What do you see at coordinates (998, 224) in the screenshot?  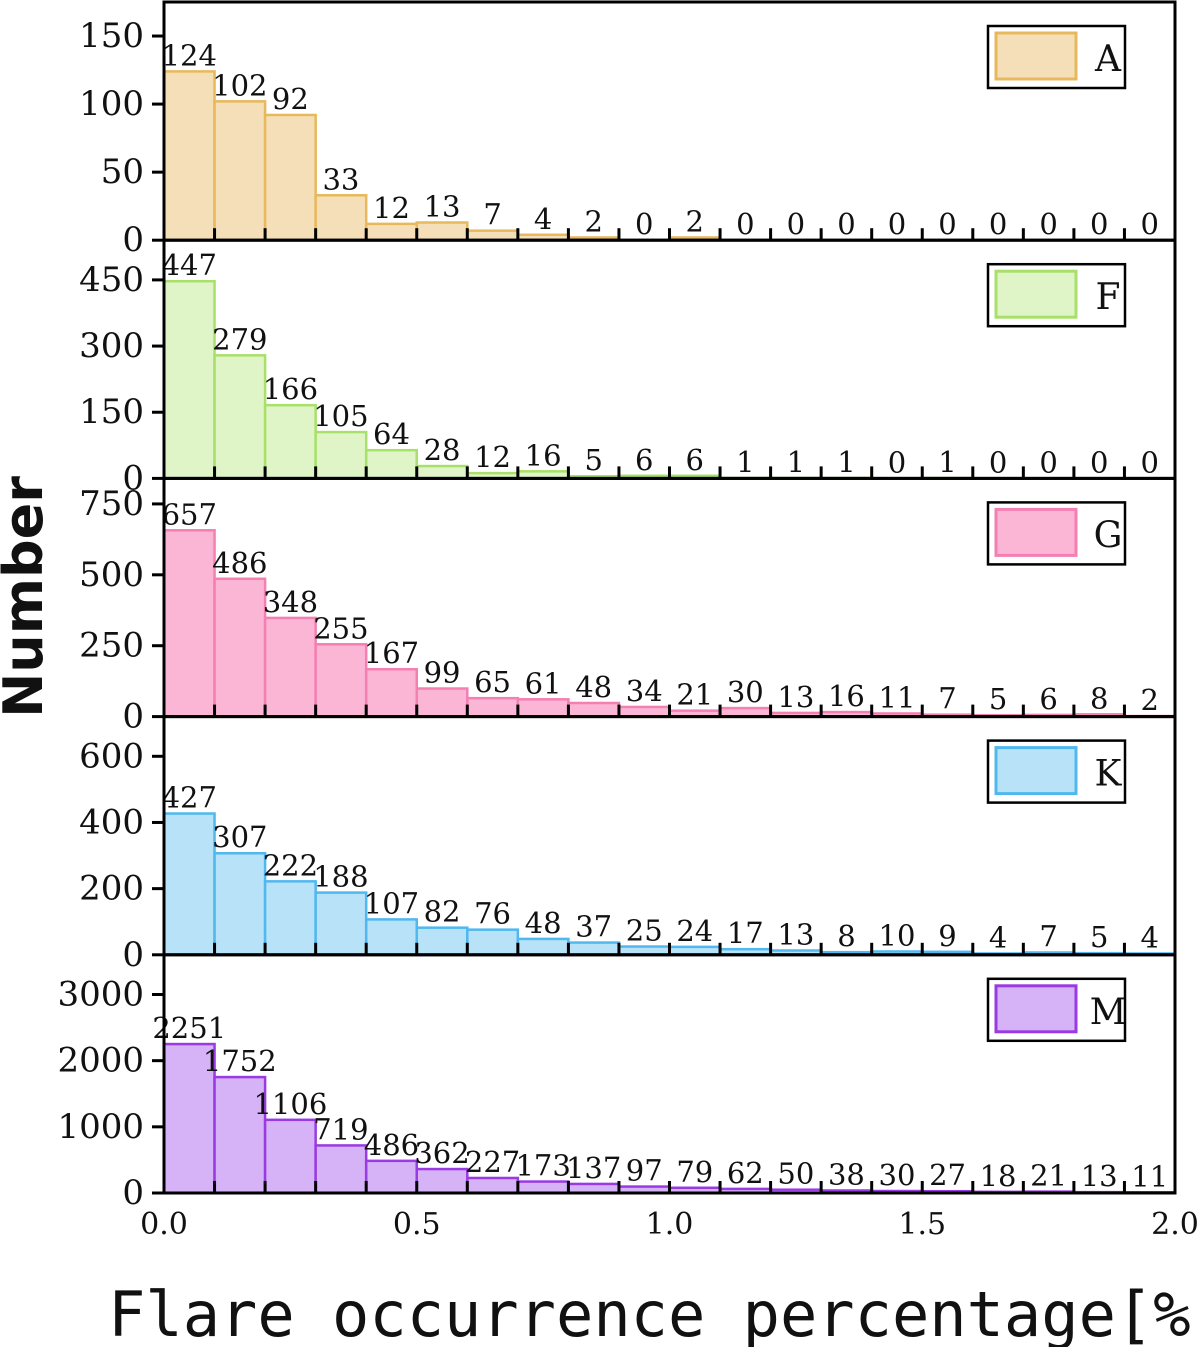 I see `data-label-a-16: 0` at bounding box center [998, 224].